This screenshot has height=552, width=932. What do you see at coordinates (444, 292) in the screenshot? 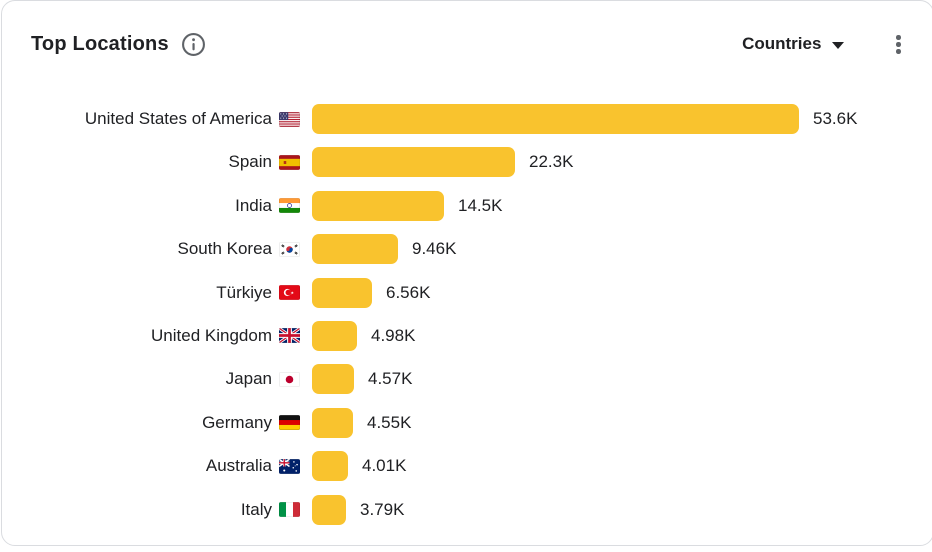
I see `chart-row: Türkiye 6.56K` at bounding box center [444, 292].